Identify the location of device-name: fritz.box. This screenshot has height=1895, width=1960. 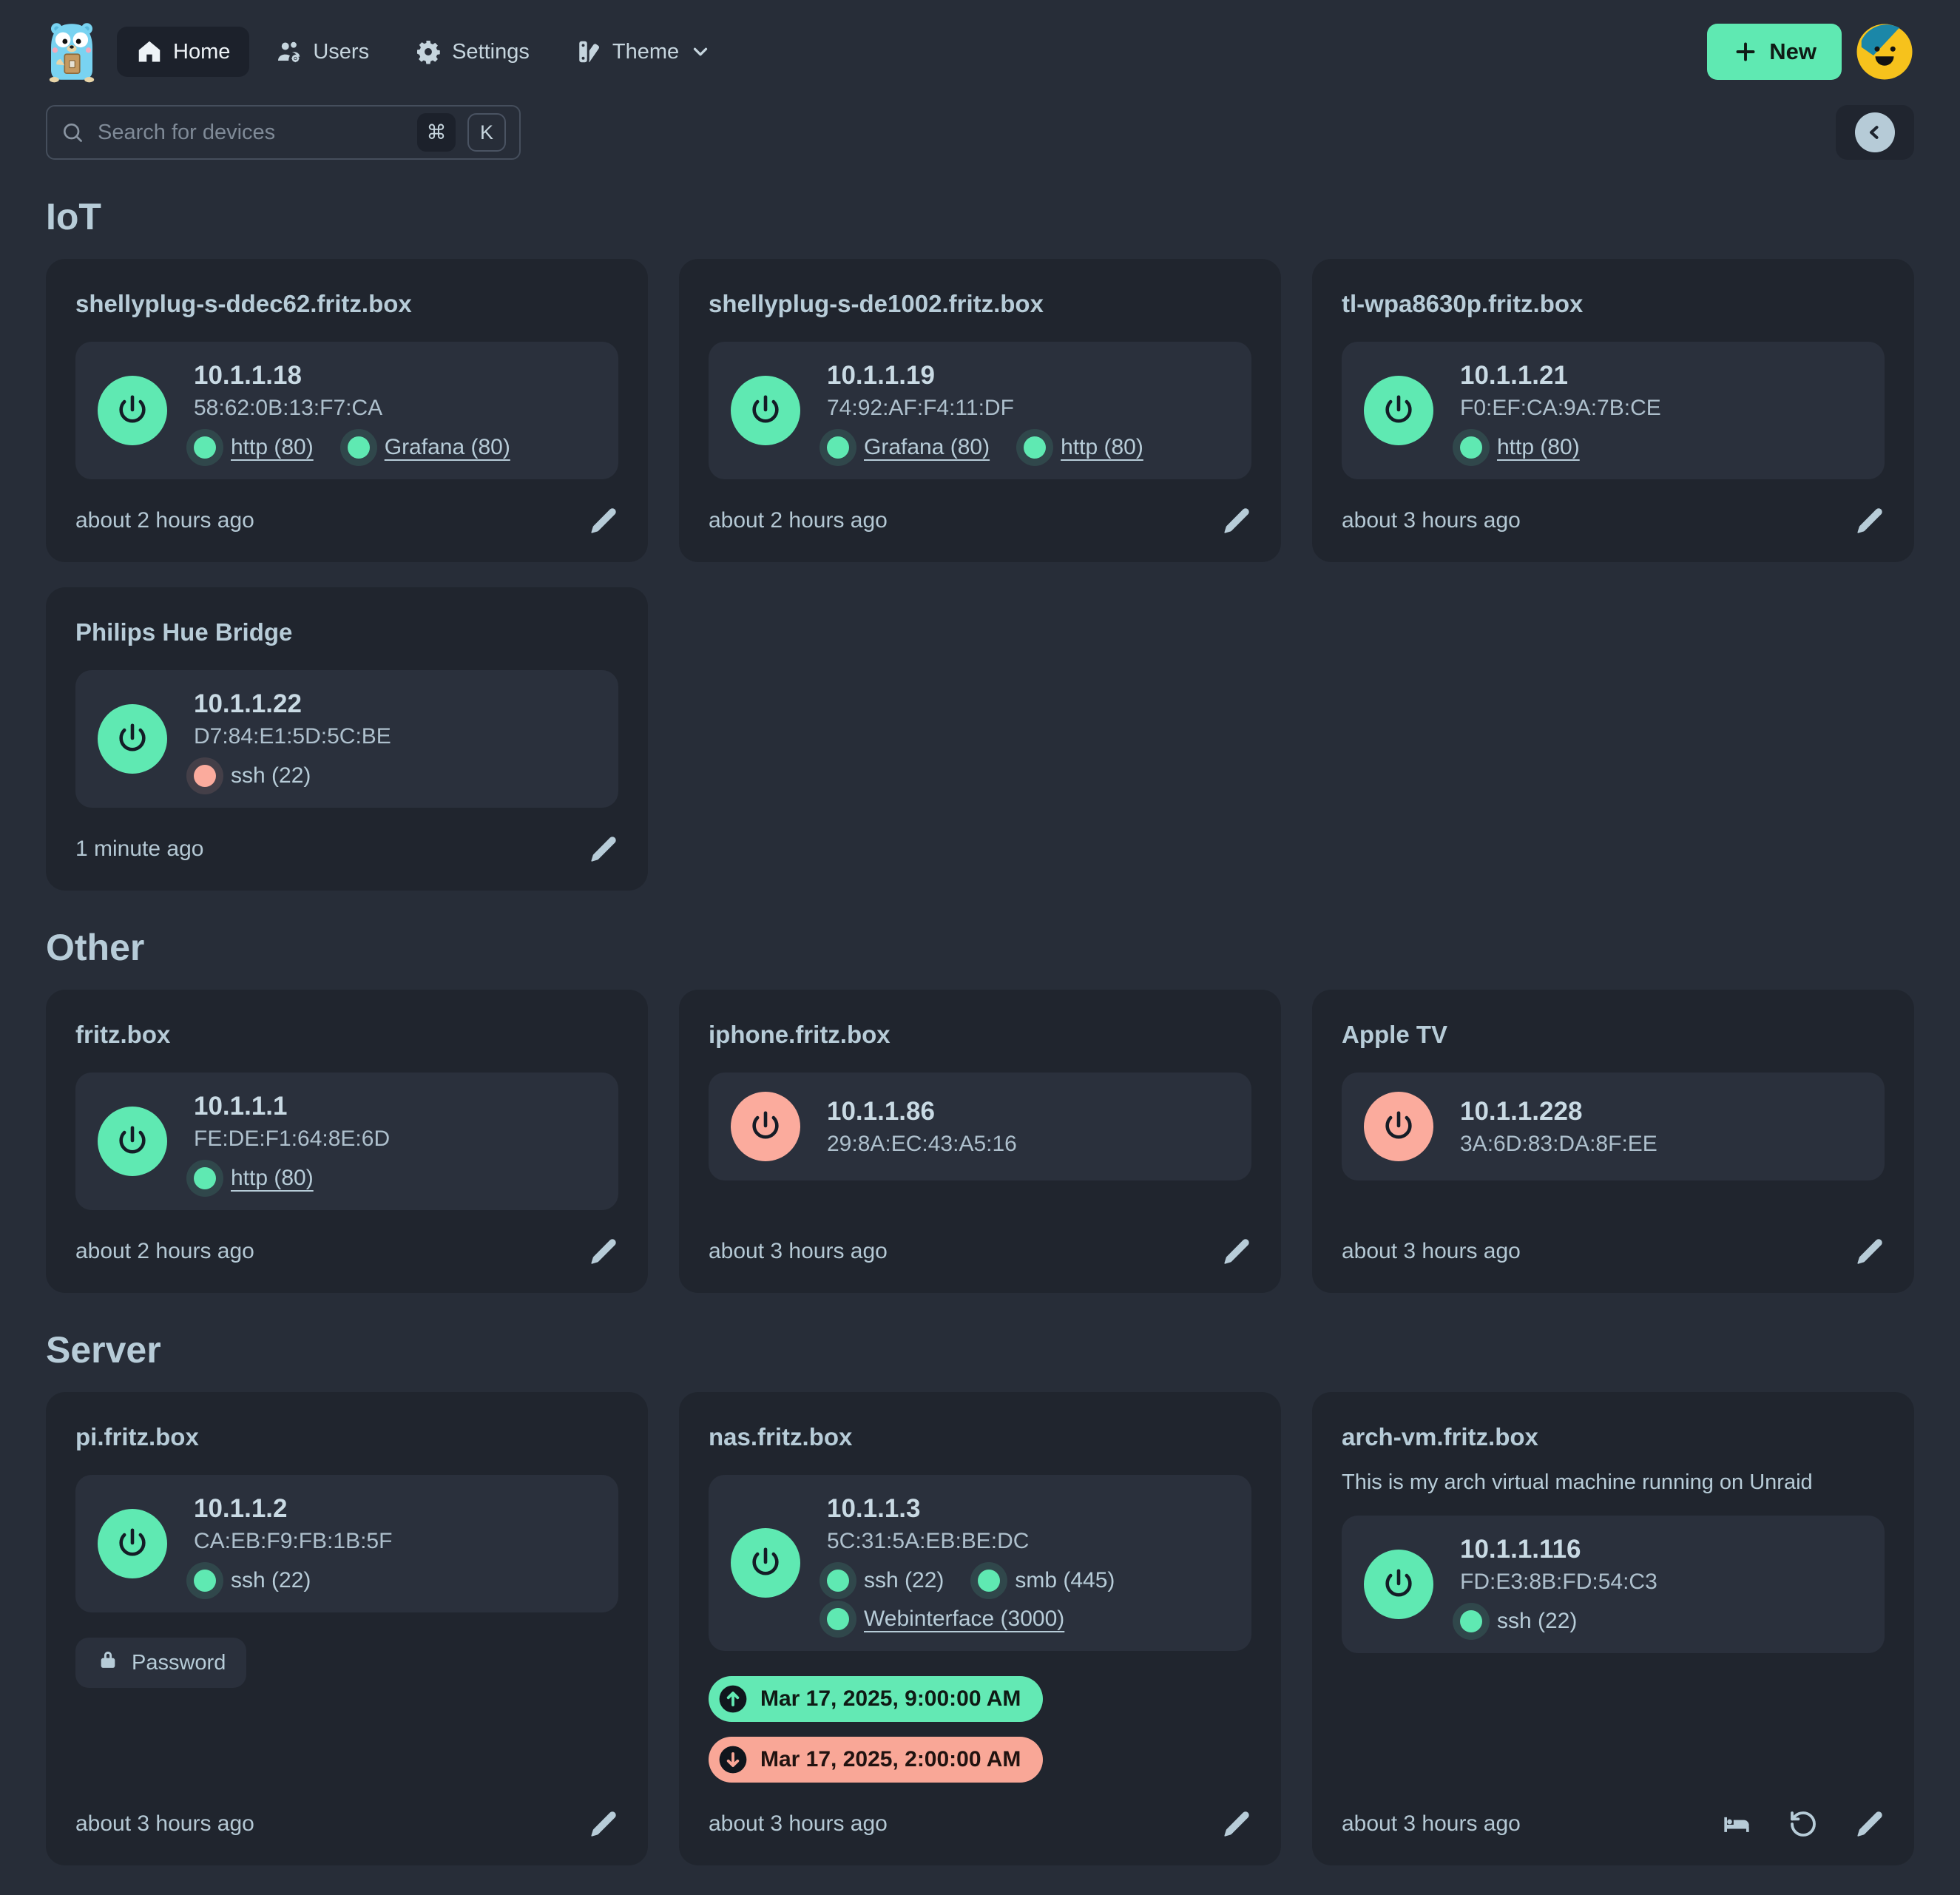
(123, 1034).